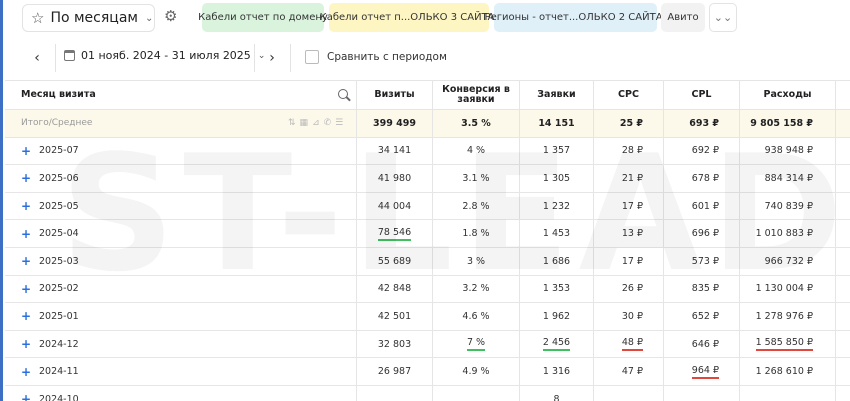 The width and height of the screenshot is (850, 401). I want to click on visits-cell: 26 987, so click(395, 371).